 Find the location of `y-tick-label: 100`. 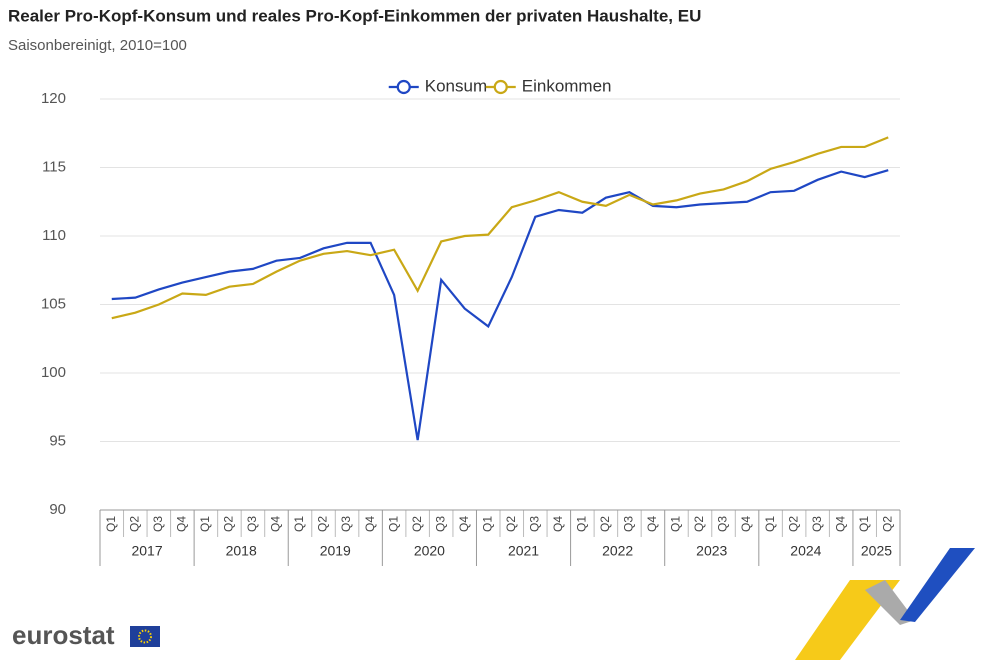

y-tick-label: 100 is located at coordinates (53, 372).